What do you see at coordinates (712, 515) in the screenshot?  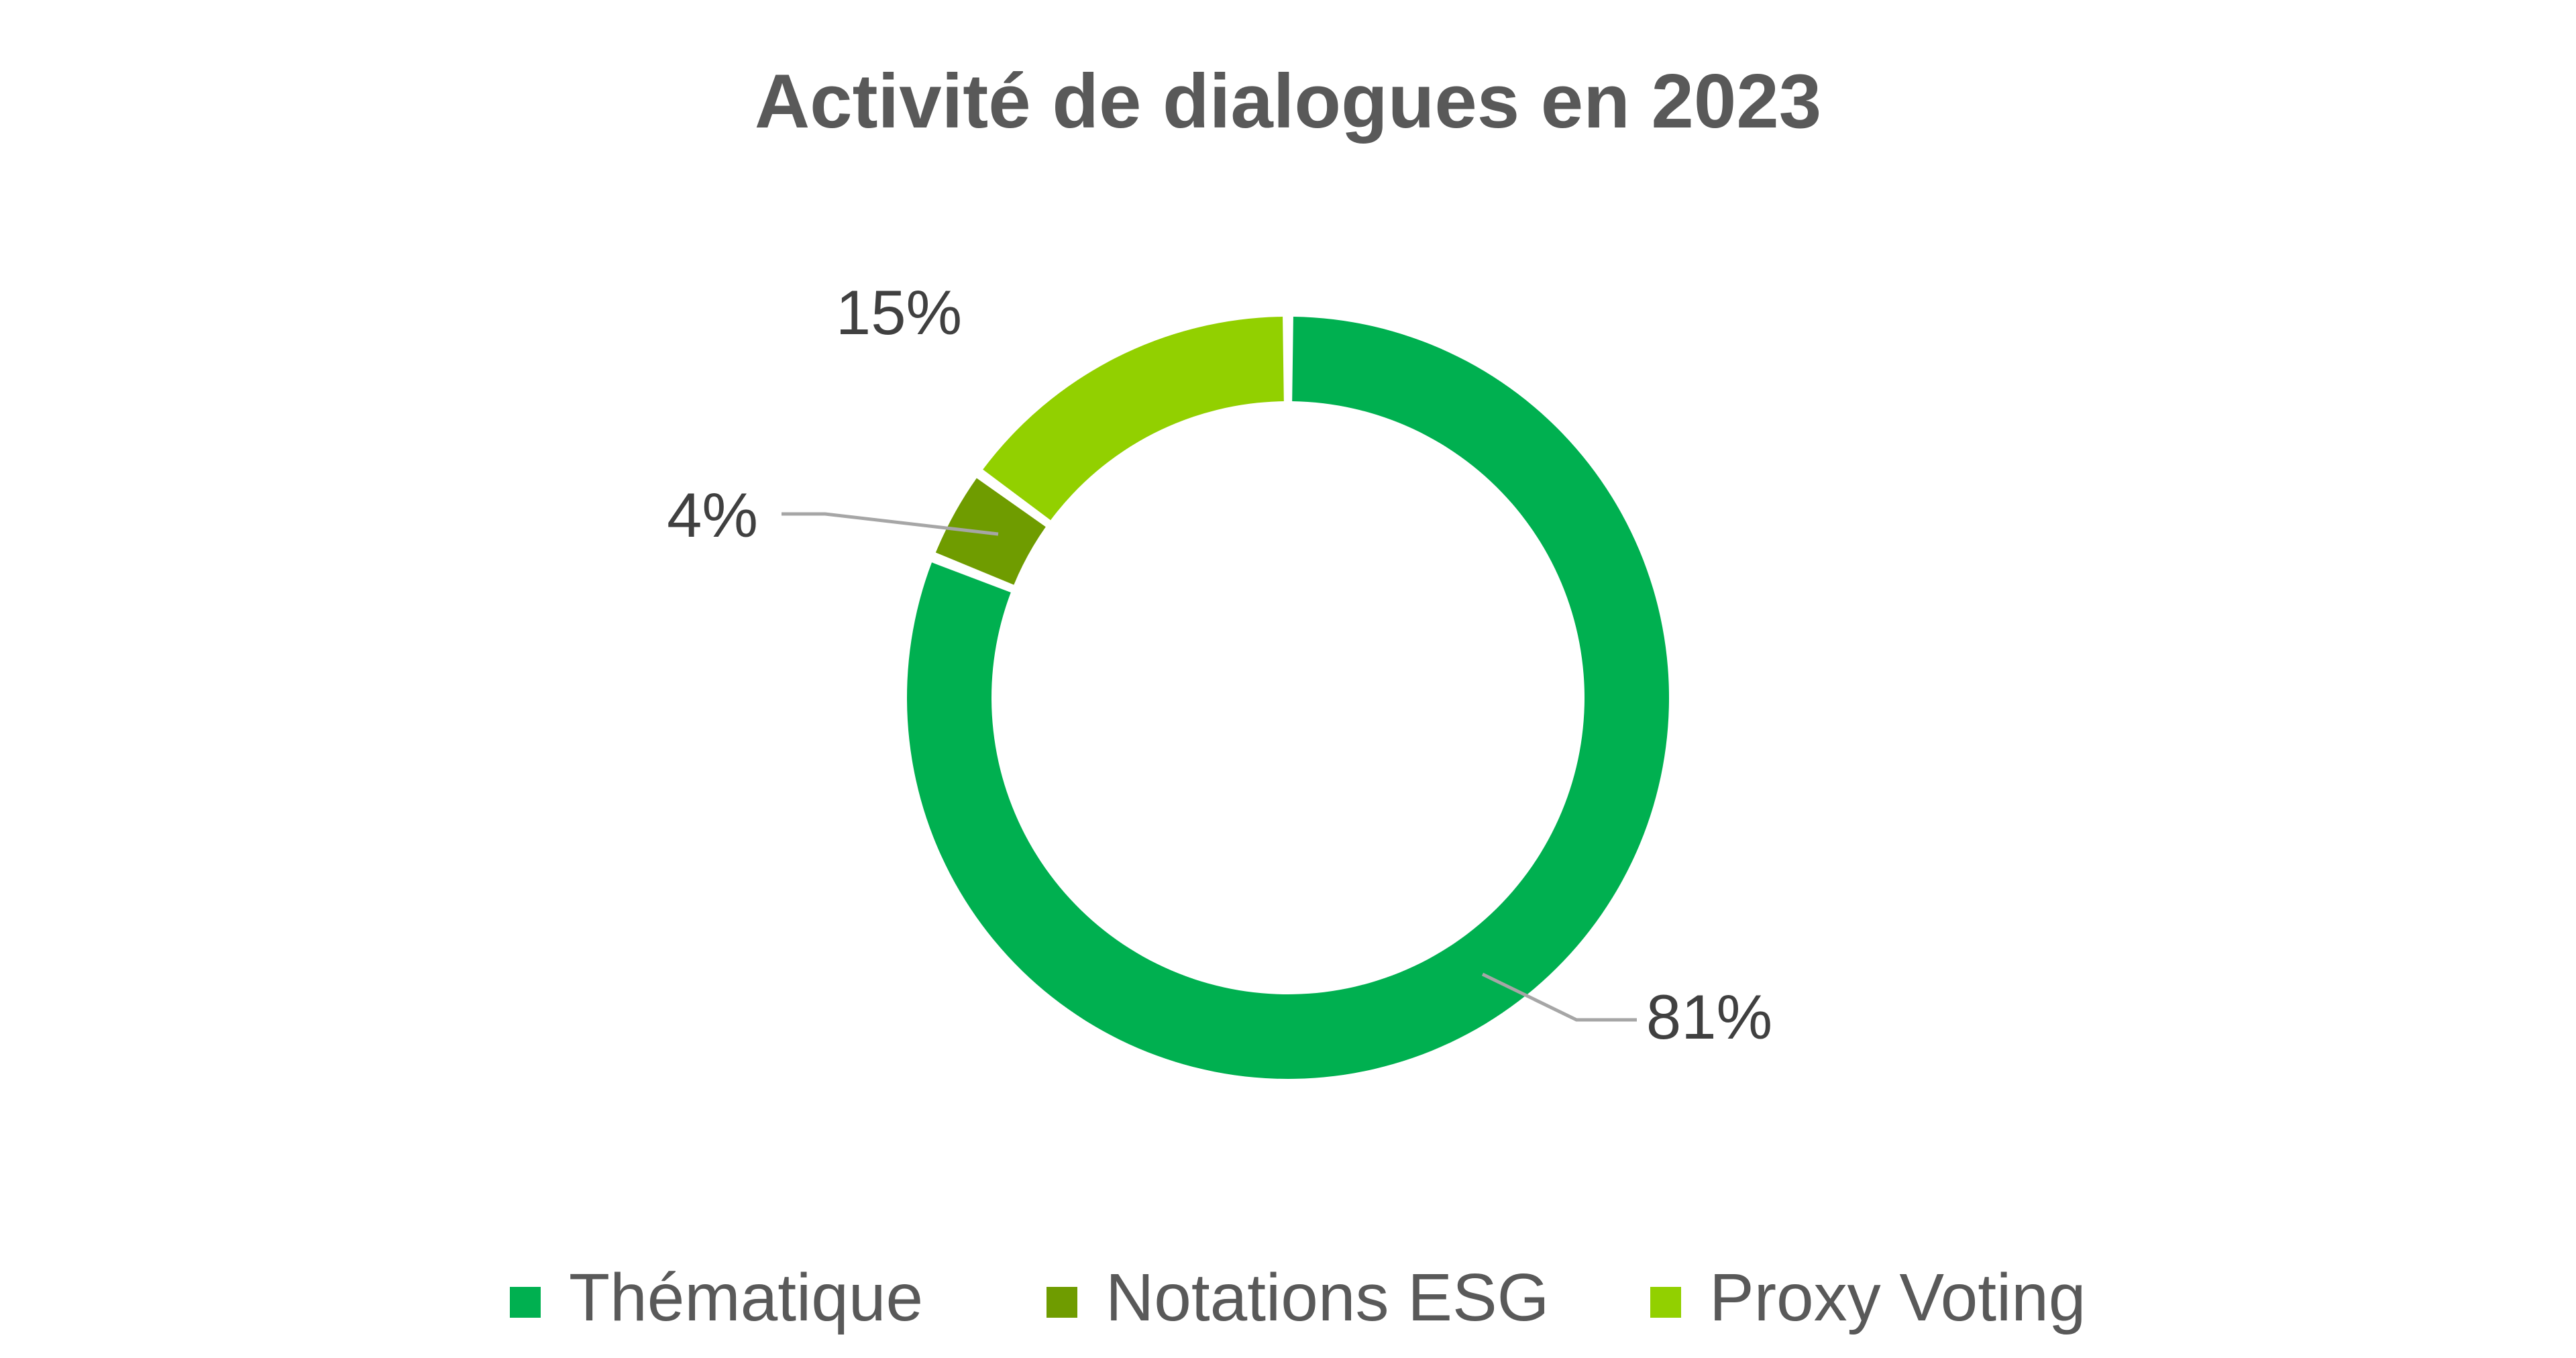 I see `data-label: 4%` at bounding box center [712, 515].